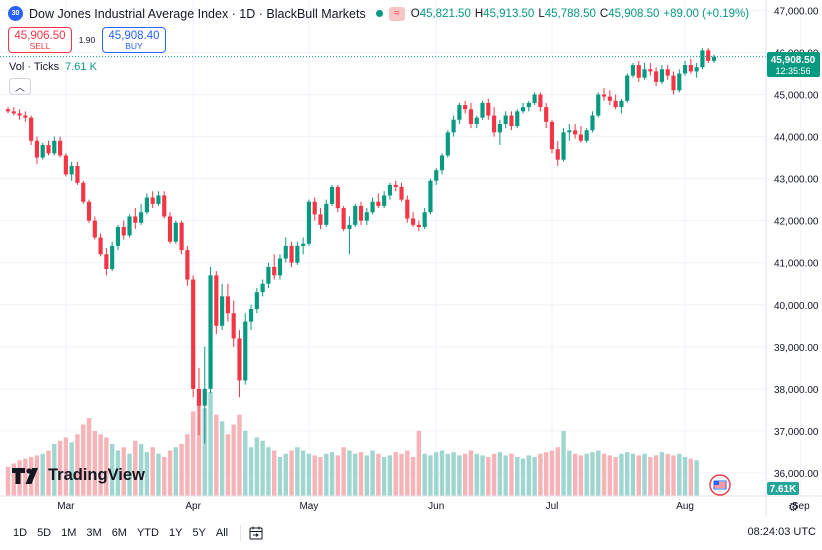  What do you see at coordinates (94, 533) in the screenshot?
I see `timeframe-3m: 3M` at bounding box center [94, 533].